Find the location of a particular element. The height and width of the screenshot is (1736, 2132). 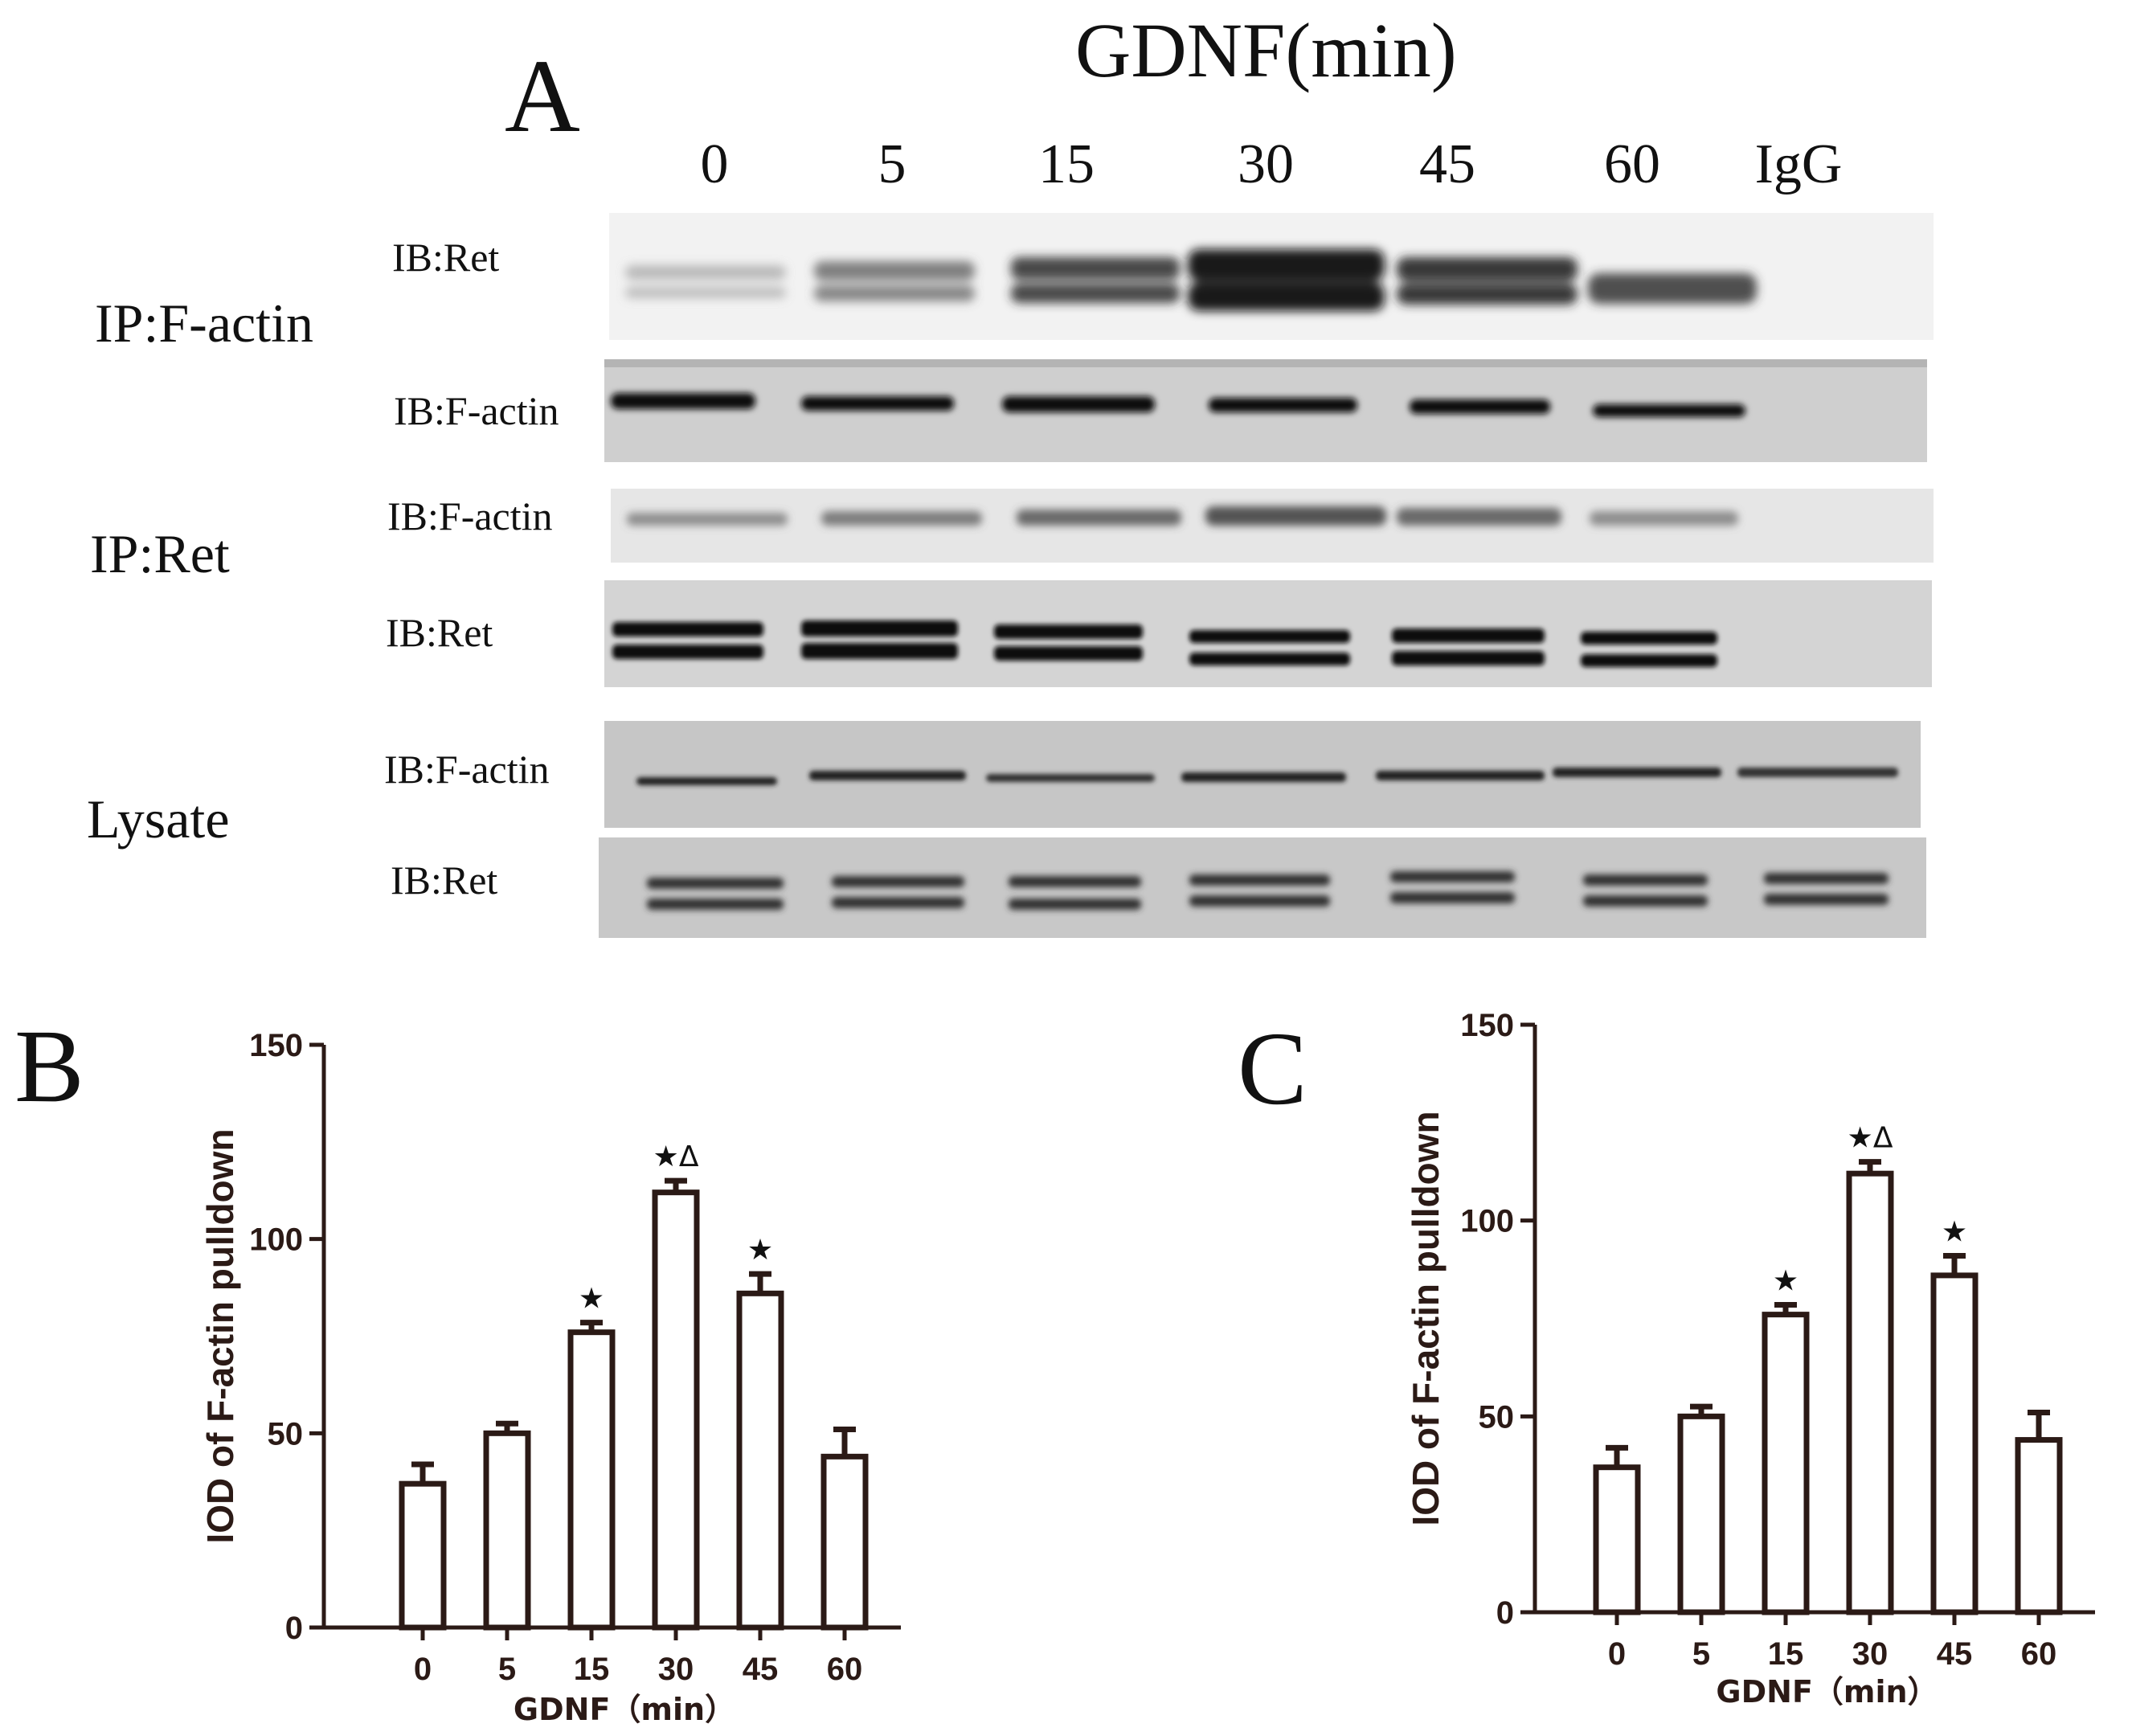

chart-c-x-tick-label: 15 is located at coordinates (1786, 1654).